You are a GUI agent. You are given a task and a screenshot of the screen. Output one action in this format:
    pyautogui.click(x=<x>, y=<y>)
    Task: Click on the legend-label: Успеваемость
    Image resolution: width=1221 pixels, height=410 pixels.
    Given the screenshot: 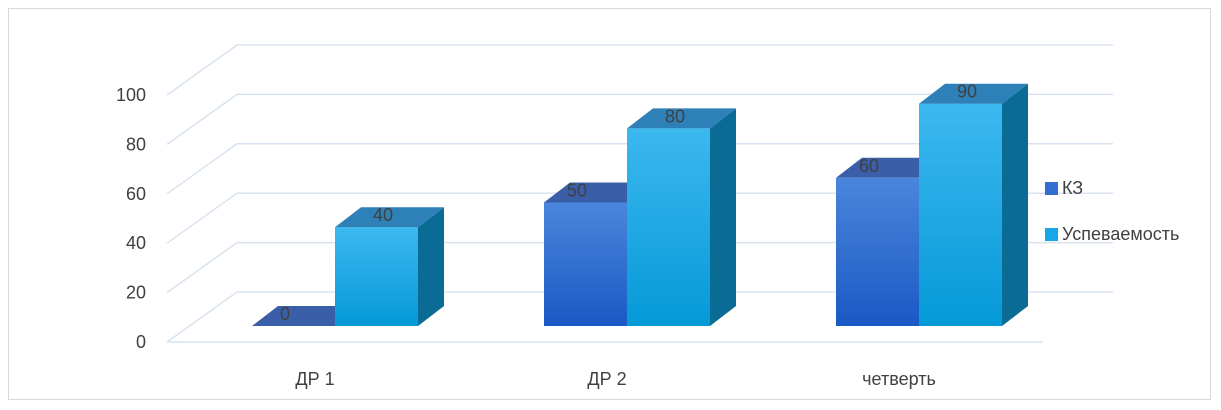 What is the action you would take?
    pyautogui.click(x=1120, y=234)
    